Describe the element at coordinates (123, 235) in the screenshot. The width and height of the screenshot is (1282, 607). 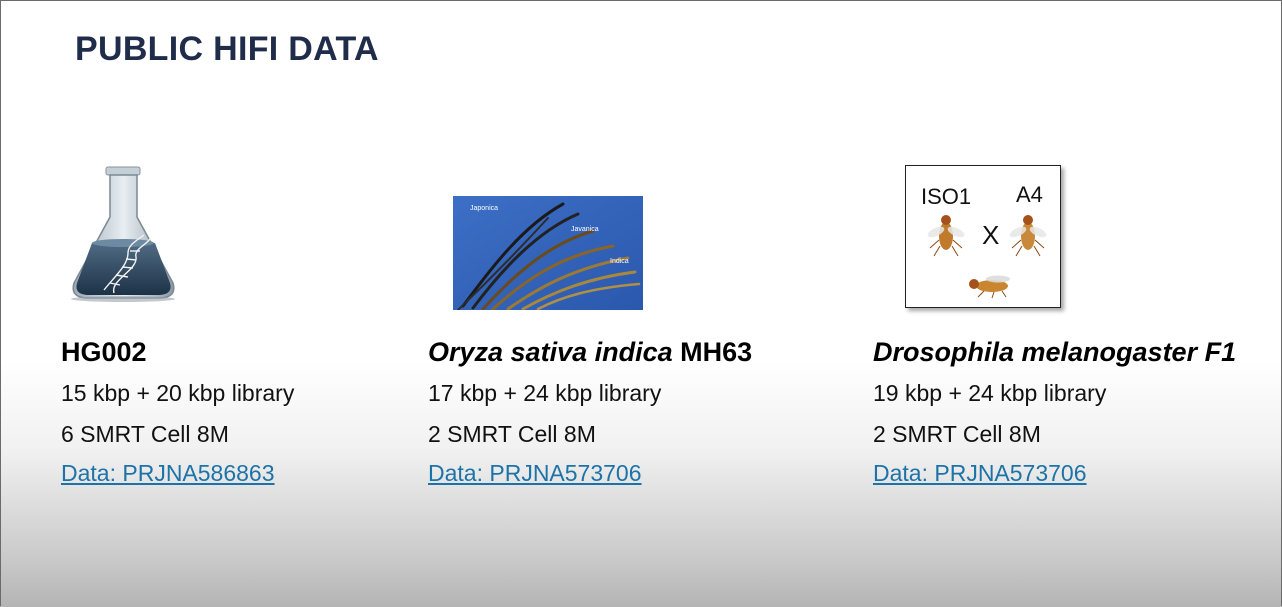
I see `flask-dna-icon` at that location.